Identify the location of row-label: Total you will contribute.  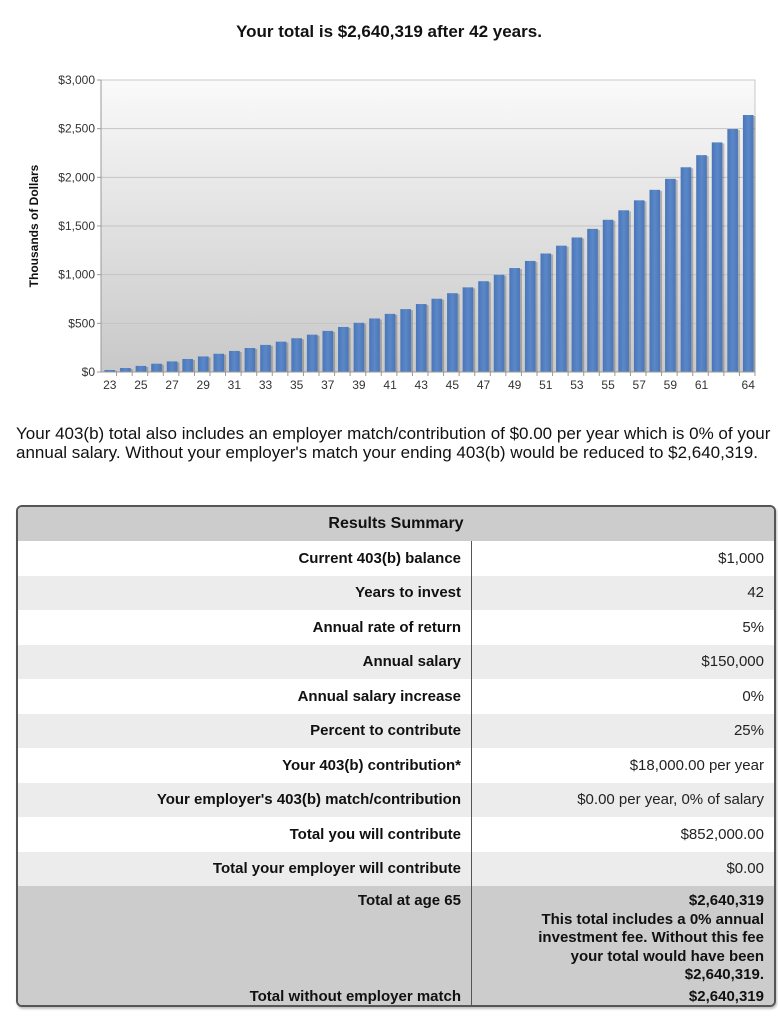
(245, 834).